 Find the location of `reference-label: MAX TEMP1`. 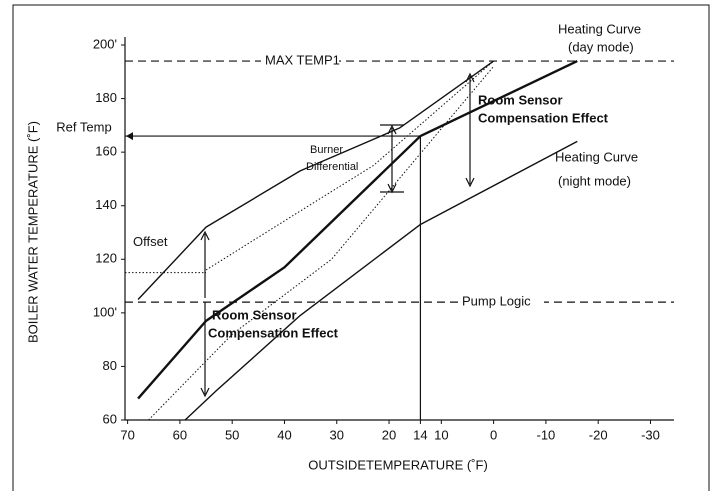

reference-label: MAX TEMP1 is located at coordinates (302, 60).